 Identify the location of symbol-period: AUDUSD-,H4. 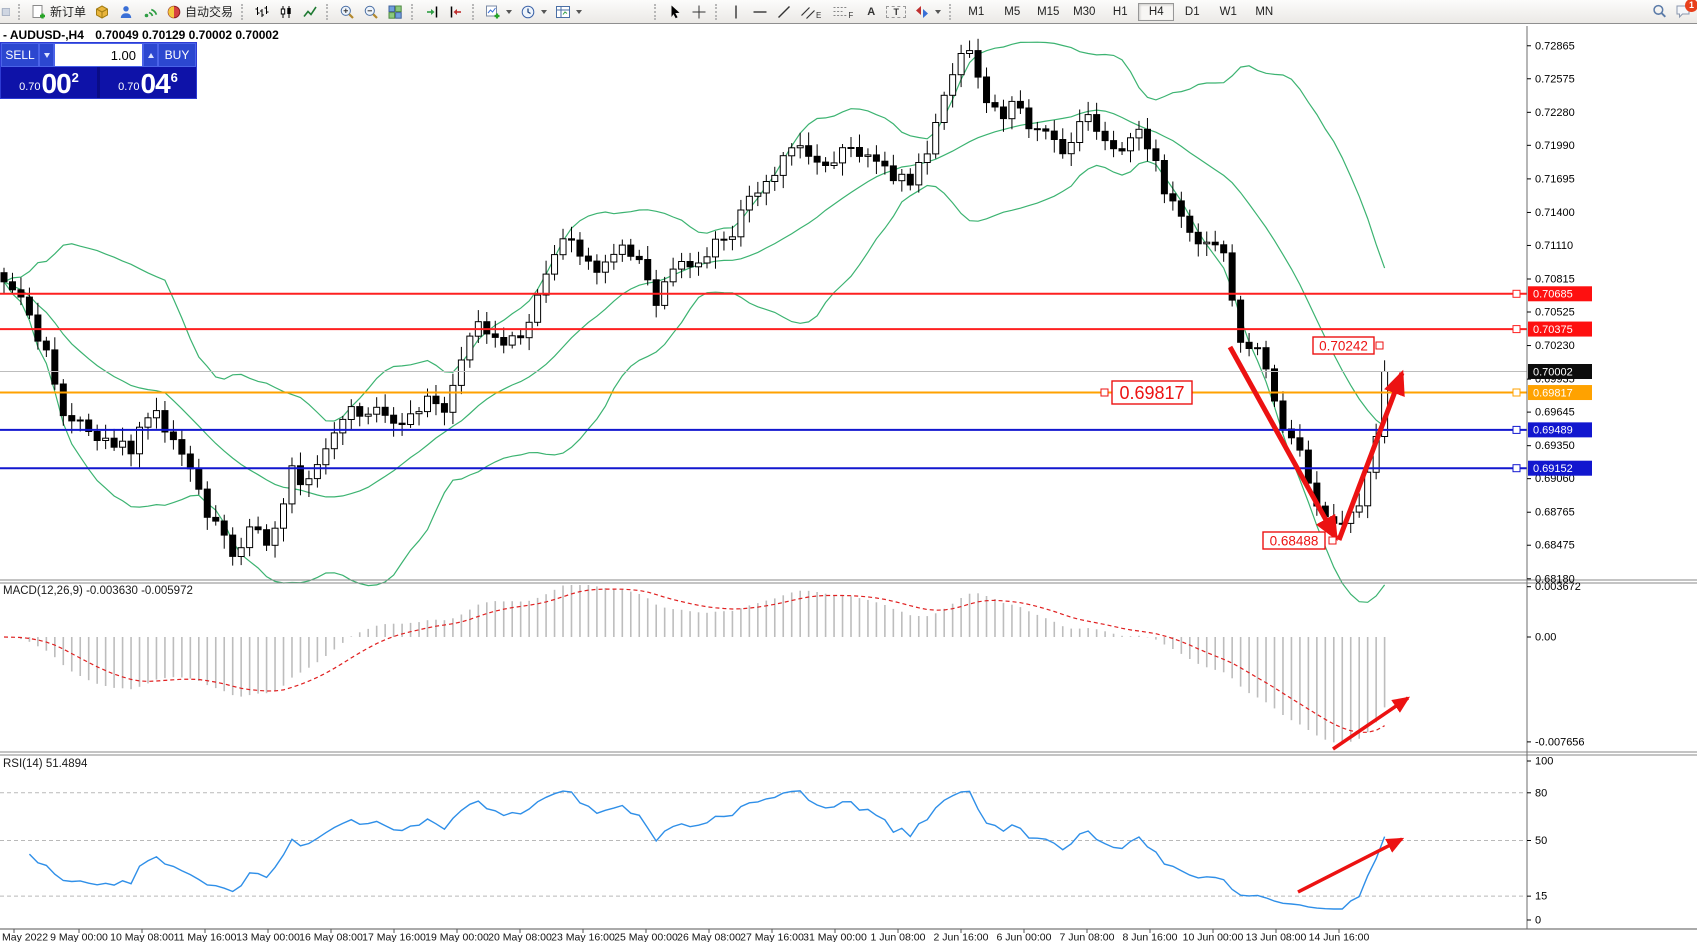
(46, 35).